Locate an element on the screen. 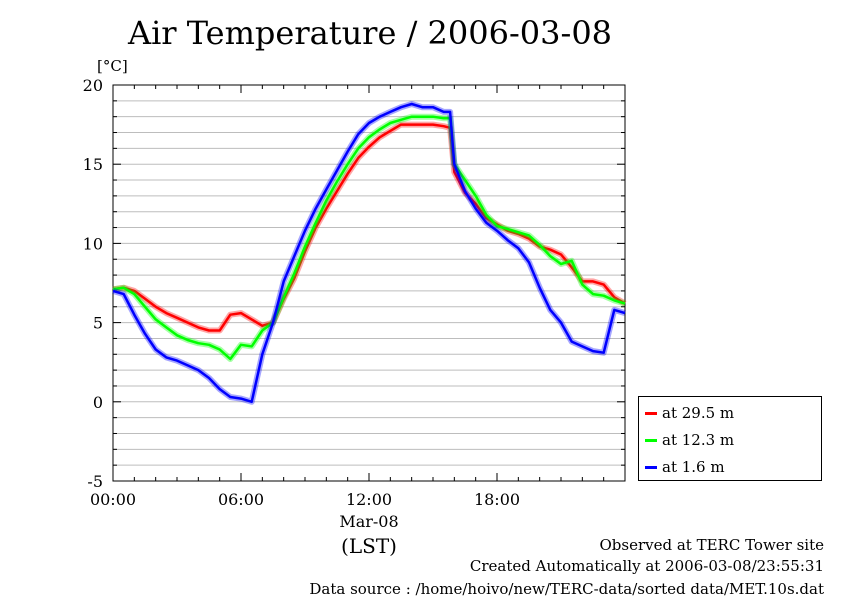 The height and width of the screenshot is (598, 842). legend-box: at 29.5 m at 12.3 m at 1.6 m is located at coordinates (730, 438).